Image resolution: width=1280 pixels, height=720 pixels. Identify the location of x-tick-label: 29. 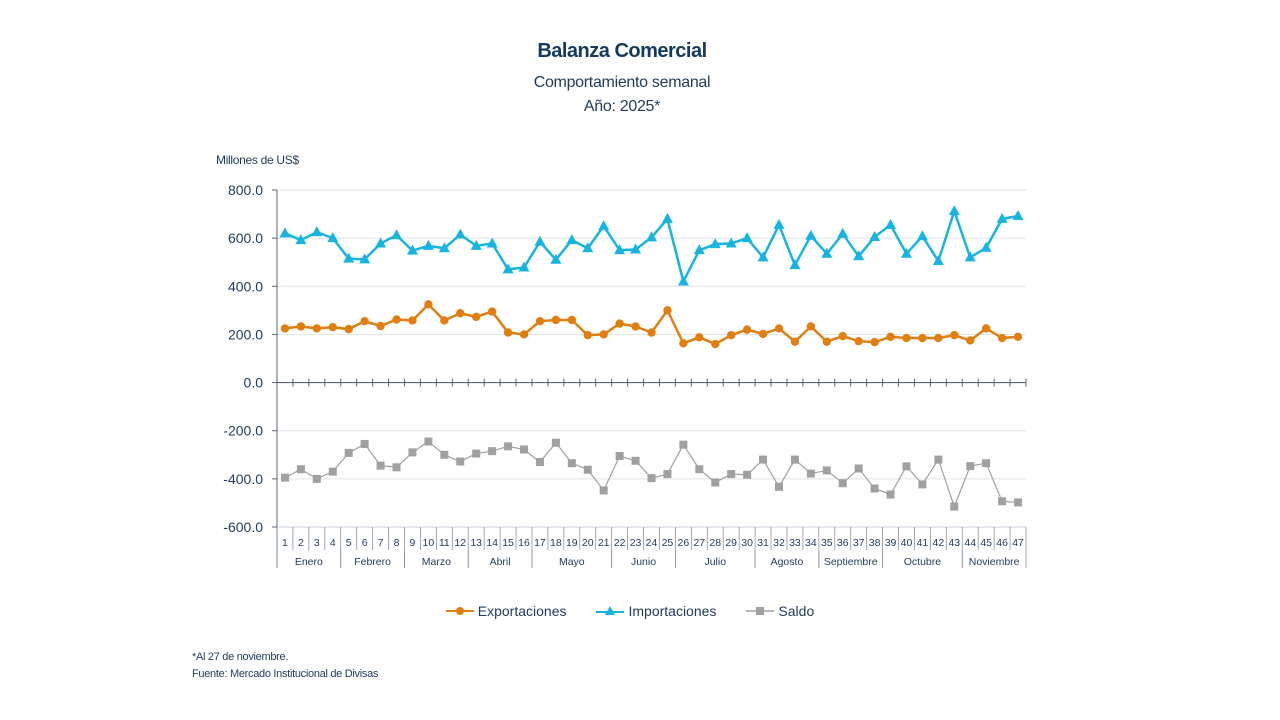
(731, 543).